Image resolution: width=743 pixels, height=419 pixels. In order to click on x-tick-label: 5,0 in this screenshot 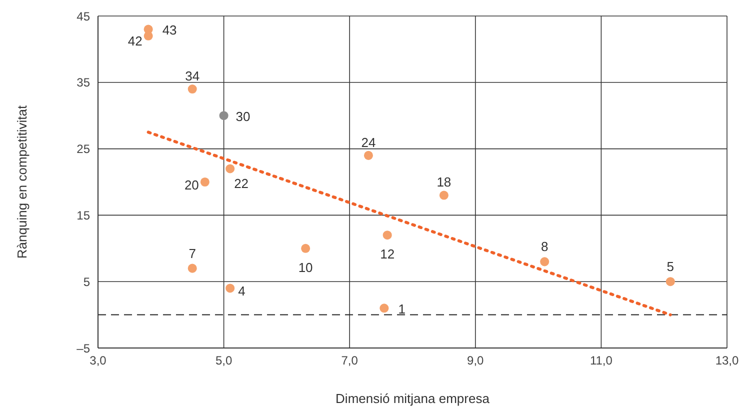, I will do `click(223, 361)`.